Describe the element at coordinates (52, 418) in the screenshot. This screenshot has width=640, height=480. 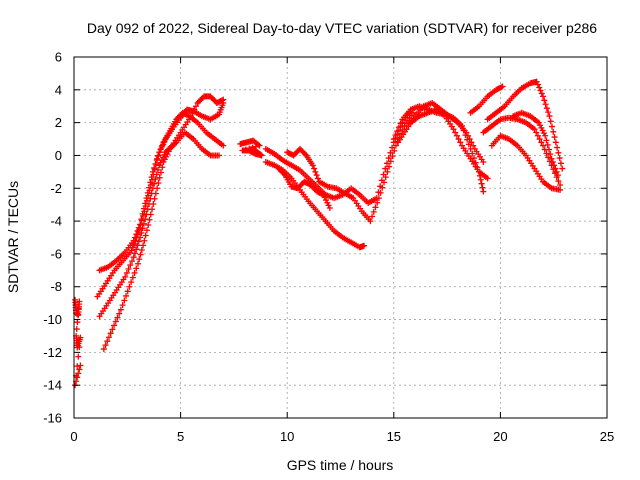
I see `y-tick-label: -16` at that location.